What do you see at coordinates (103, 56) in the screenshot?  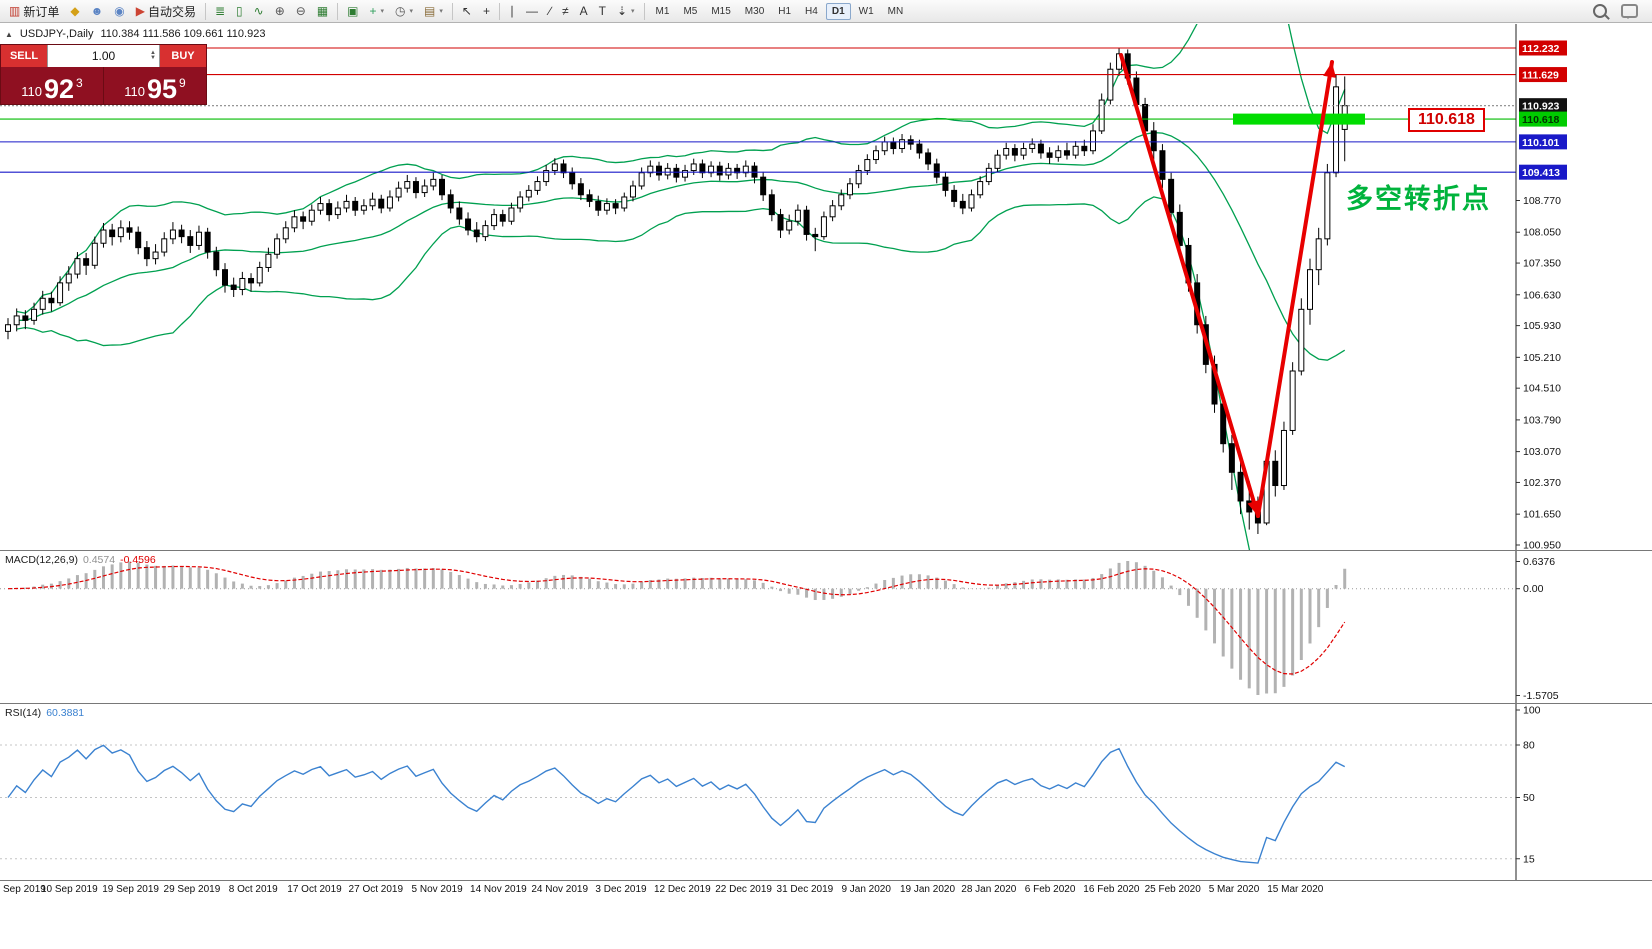 I see `volume-input: 1.00 ▲ ▼` at bounding box center [103, 56].